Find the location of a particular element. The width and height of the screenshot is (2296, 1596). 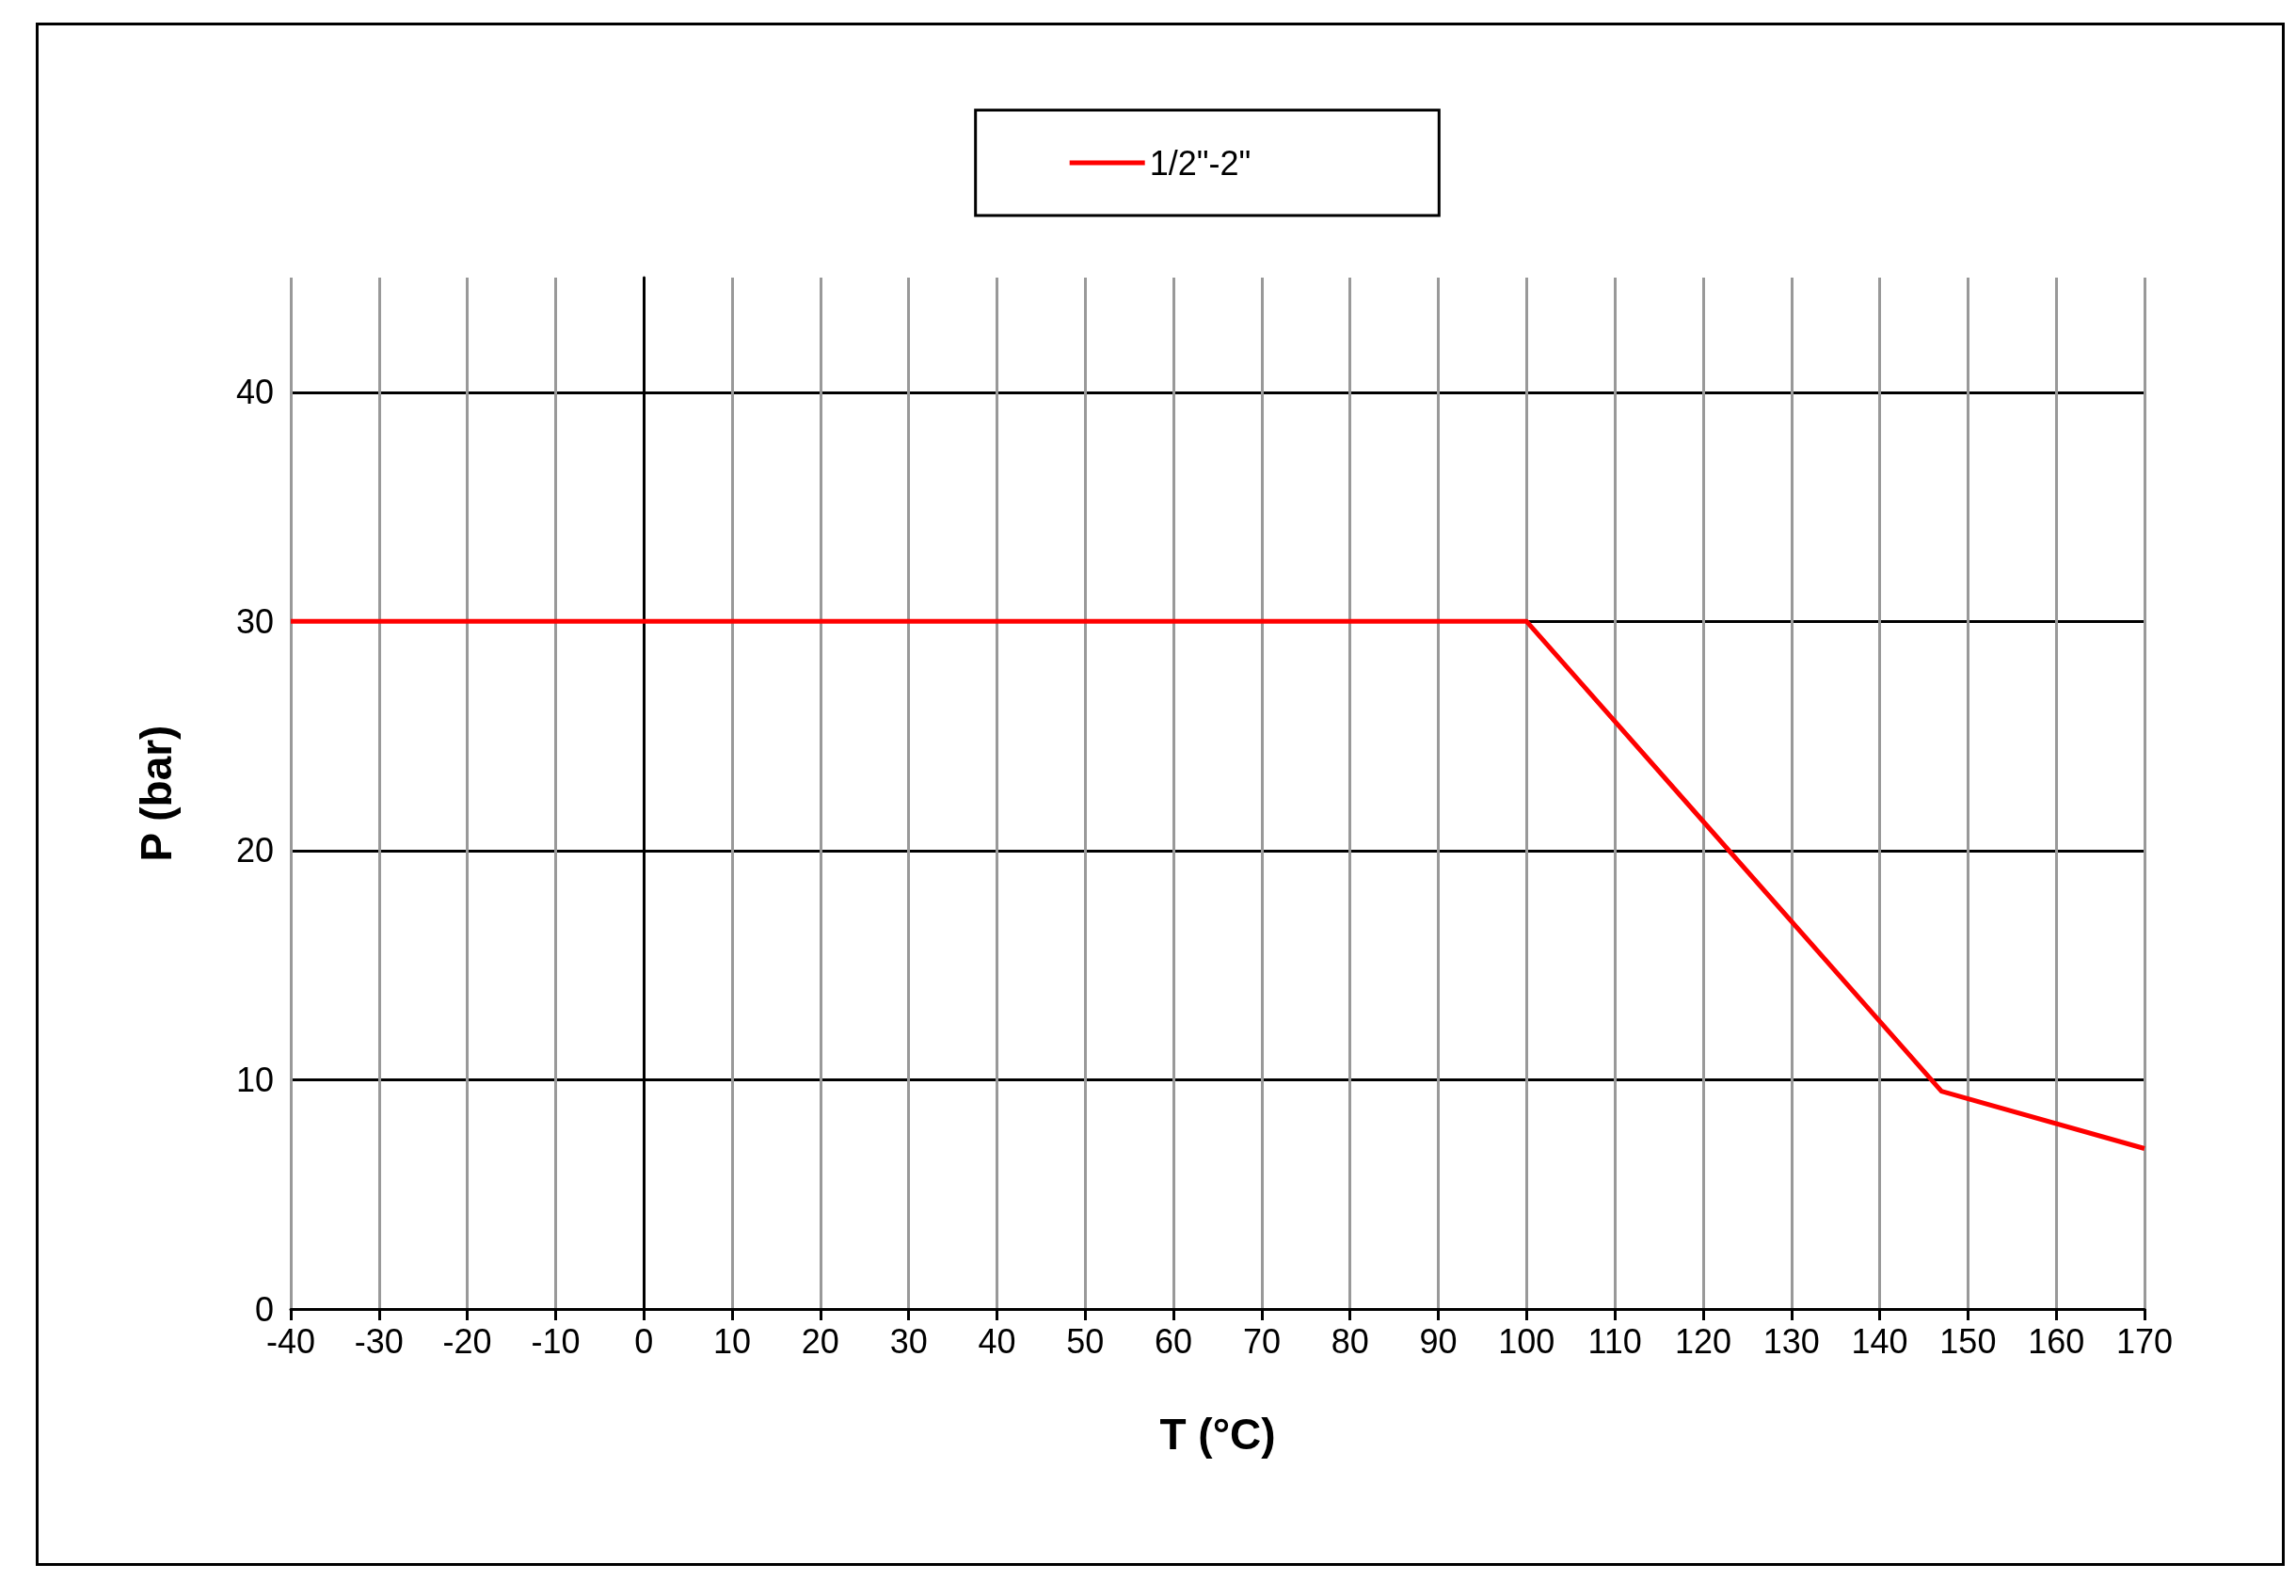

x-tick-label: 100 is located at coordinates (1526, 1341).